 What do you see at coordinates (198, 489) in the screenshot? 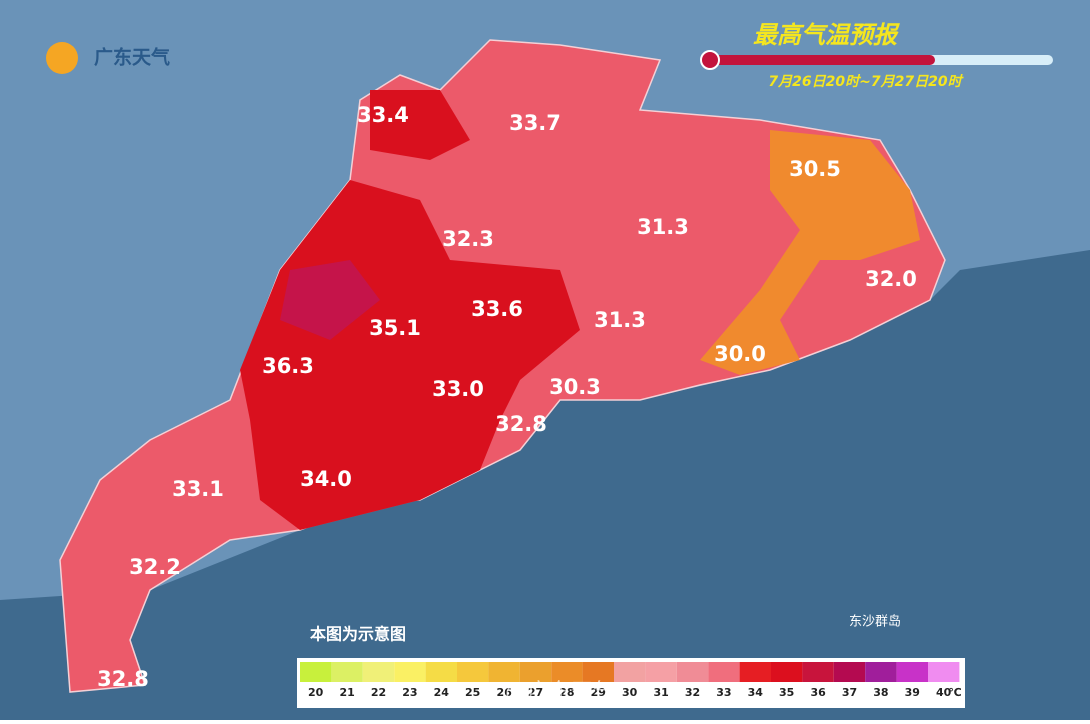
I see `temperature-label: 33.1` at bounding box center [198, 489].